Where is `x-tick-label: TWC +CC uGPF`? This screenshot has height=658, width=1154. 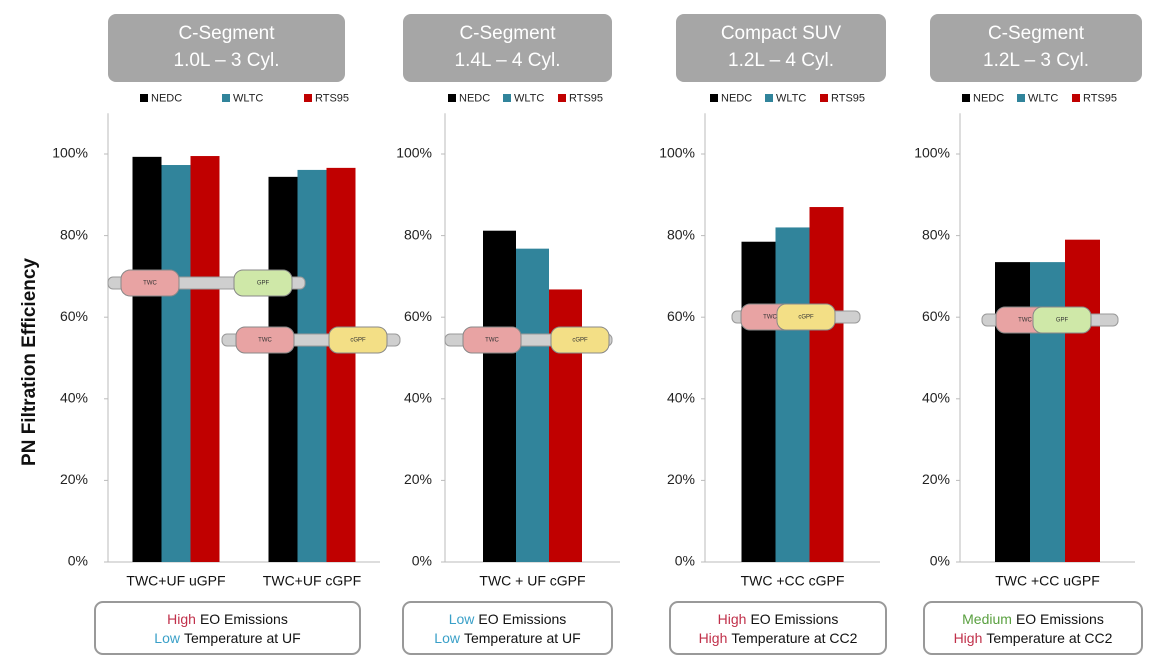 x-tick-label: TWC +CC uGPF is located at coordinates (1047, 581).